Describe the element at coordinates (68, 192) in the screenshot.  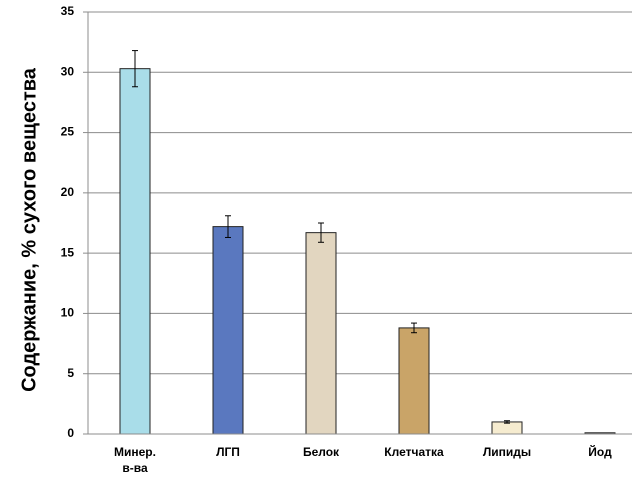
I see `y-tick-label: 20` at that location.